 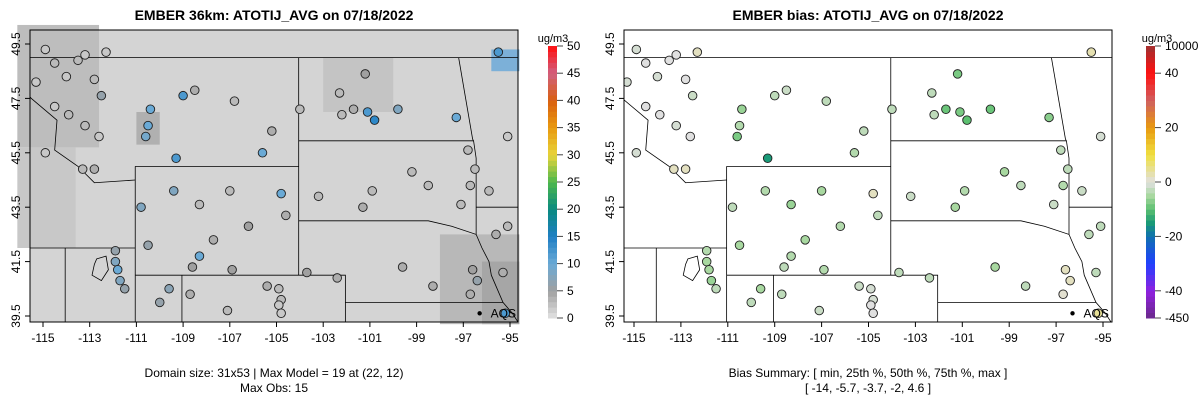 What do you see at coordinates (46, 197) in the screenshot?
I see `model-grid-cell` at bounding box center [46, 197].